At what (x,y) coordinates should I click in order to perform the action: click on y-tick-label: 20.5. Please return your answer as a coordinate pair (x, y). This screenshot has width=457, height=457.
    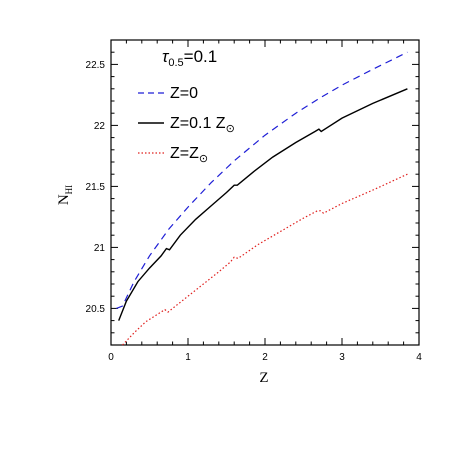
    Looking at the image, I should click on (96, 309).